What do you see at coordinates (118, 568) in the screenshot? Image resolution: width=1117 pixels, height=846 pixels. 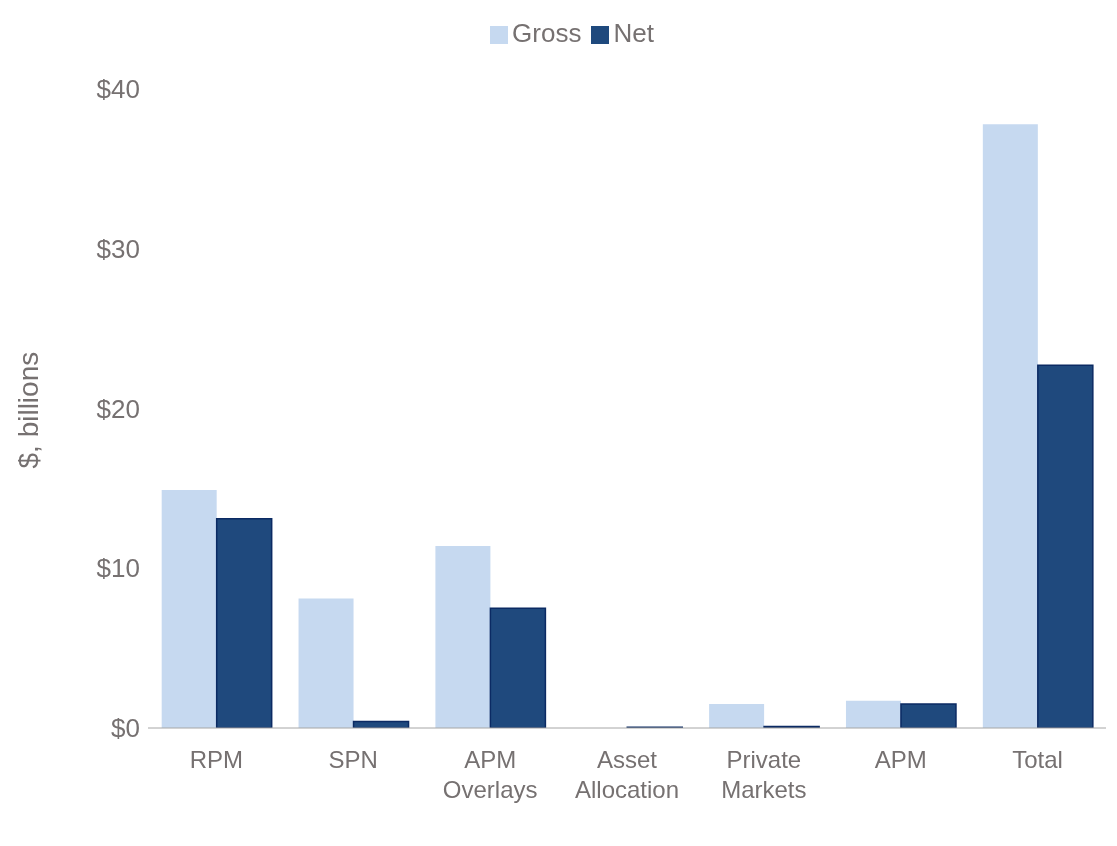 I see `y-tick-label: $10` at bounding box center [118, 568].